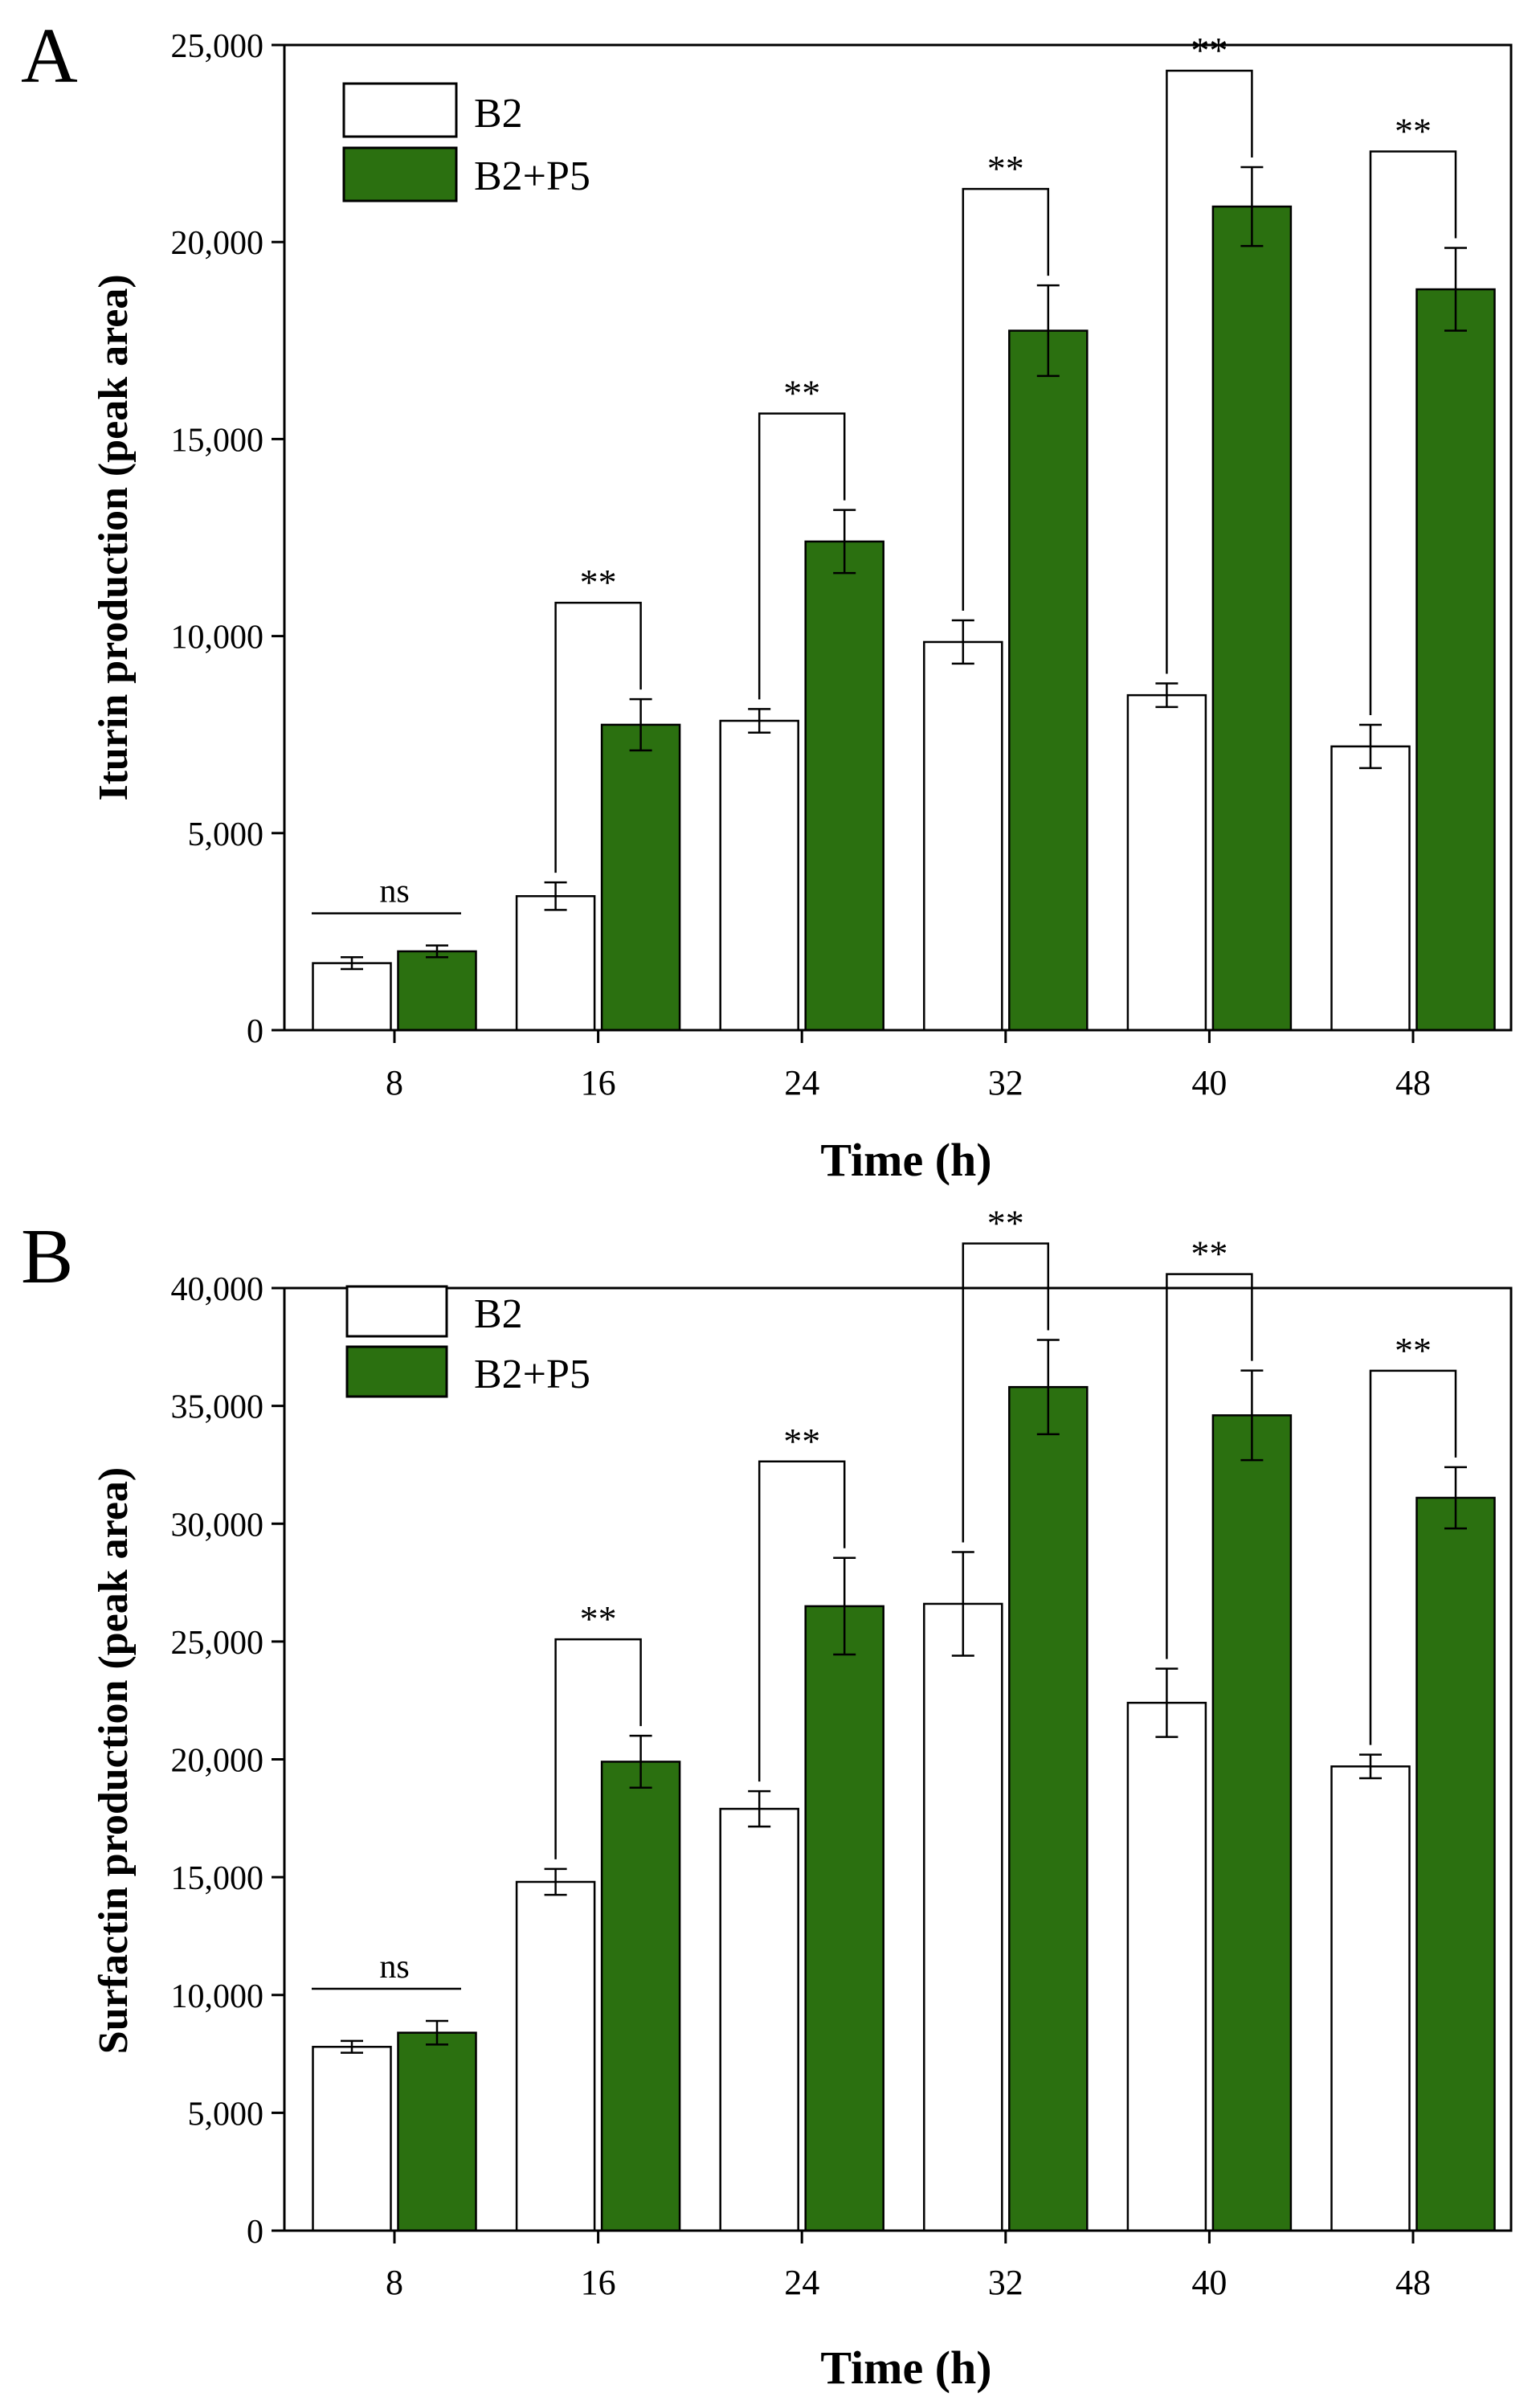 The height and width of the screenshot is (2405, 1540). What do you see at coordinates (467, 1341) in the screenshot?
I see `panel-b-legend: B2 B2+P5` at bounding box center [467, 1341].